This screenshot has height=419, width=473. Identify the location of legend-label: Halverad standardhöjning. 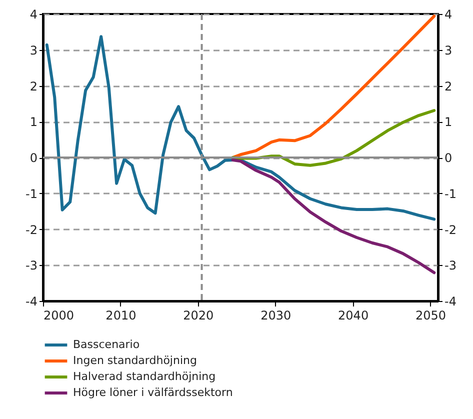
(144, 376).